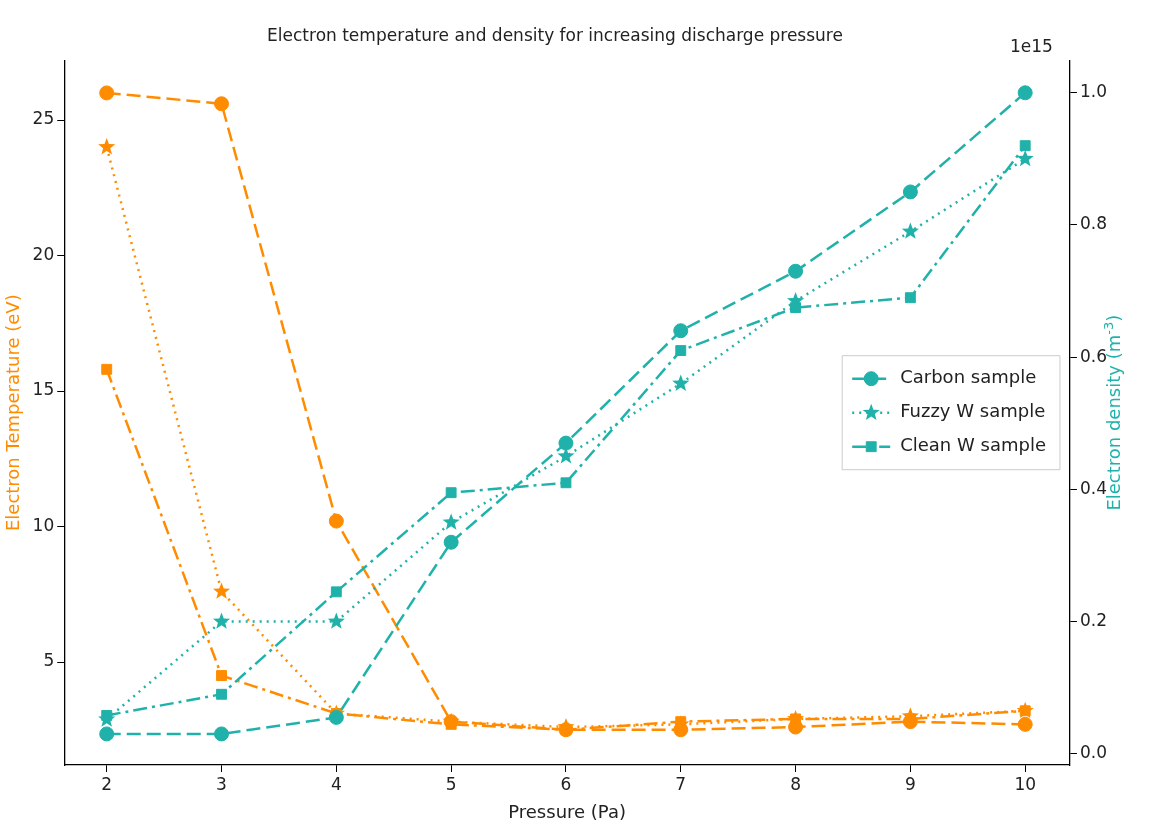 Image resolution: width=1170 pixels, height=828 pixels. What do you see at coordinates (1031, 46) in the screenshot?
I see `text: 1e15` at bounding box center [1031, 46].